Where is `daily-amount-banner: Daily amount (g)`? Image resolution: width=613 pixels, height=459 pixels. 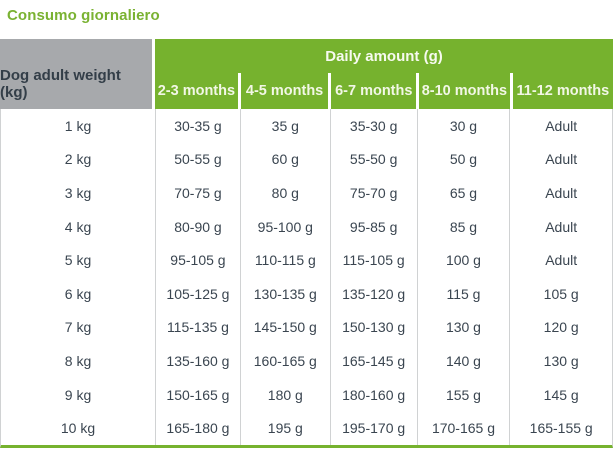
daily-amount-banner: Daily amount (g) is located at coordinates (384, 56).